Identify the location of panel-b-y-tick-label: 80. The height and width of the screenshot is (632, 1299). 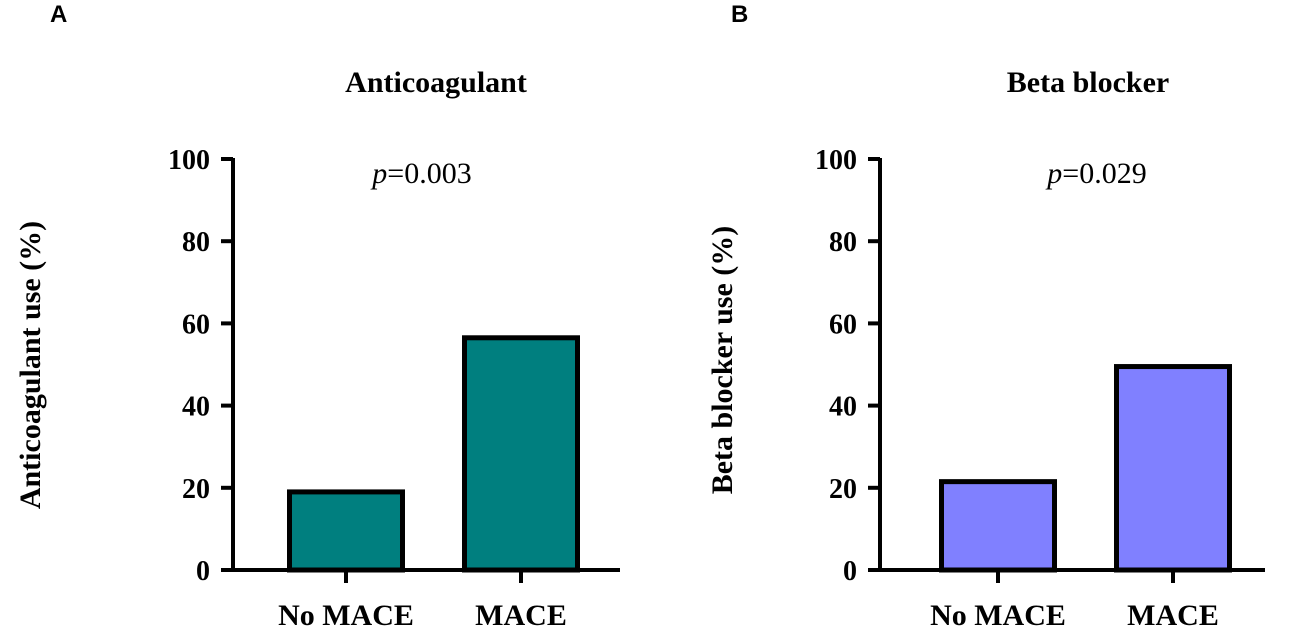
(843, 242).